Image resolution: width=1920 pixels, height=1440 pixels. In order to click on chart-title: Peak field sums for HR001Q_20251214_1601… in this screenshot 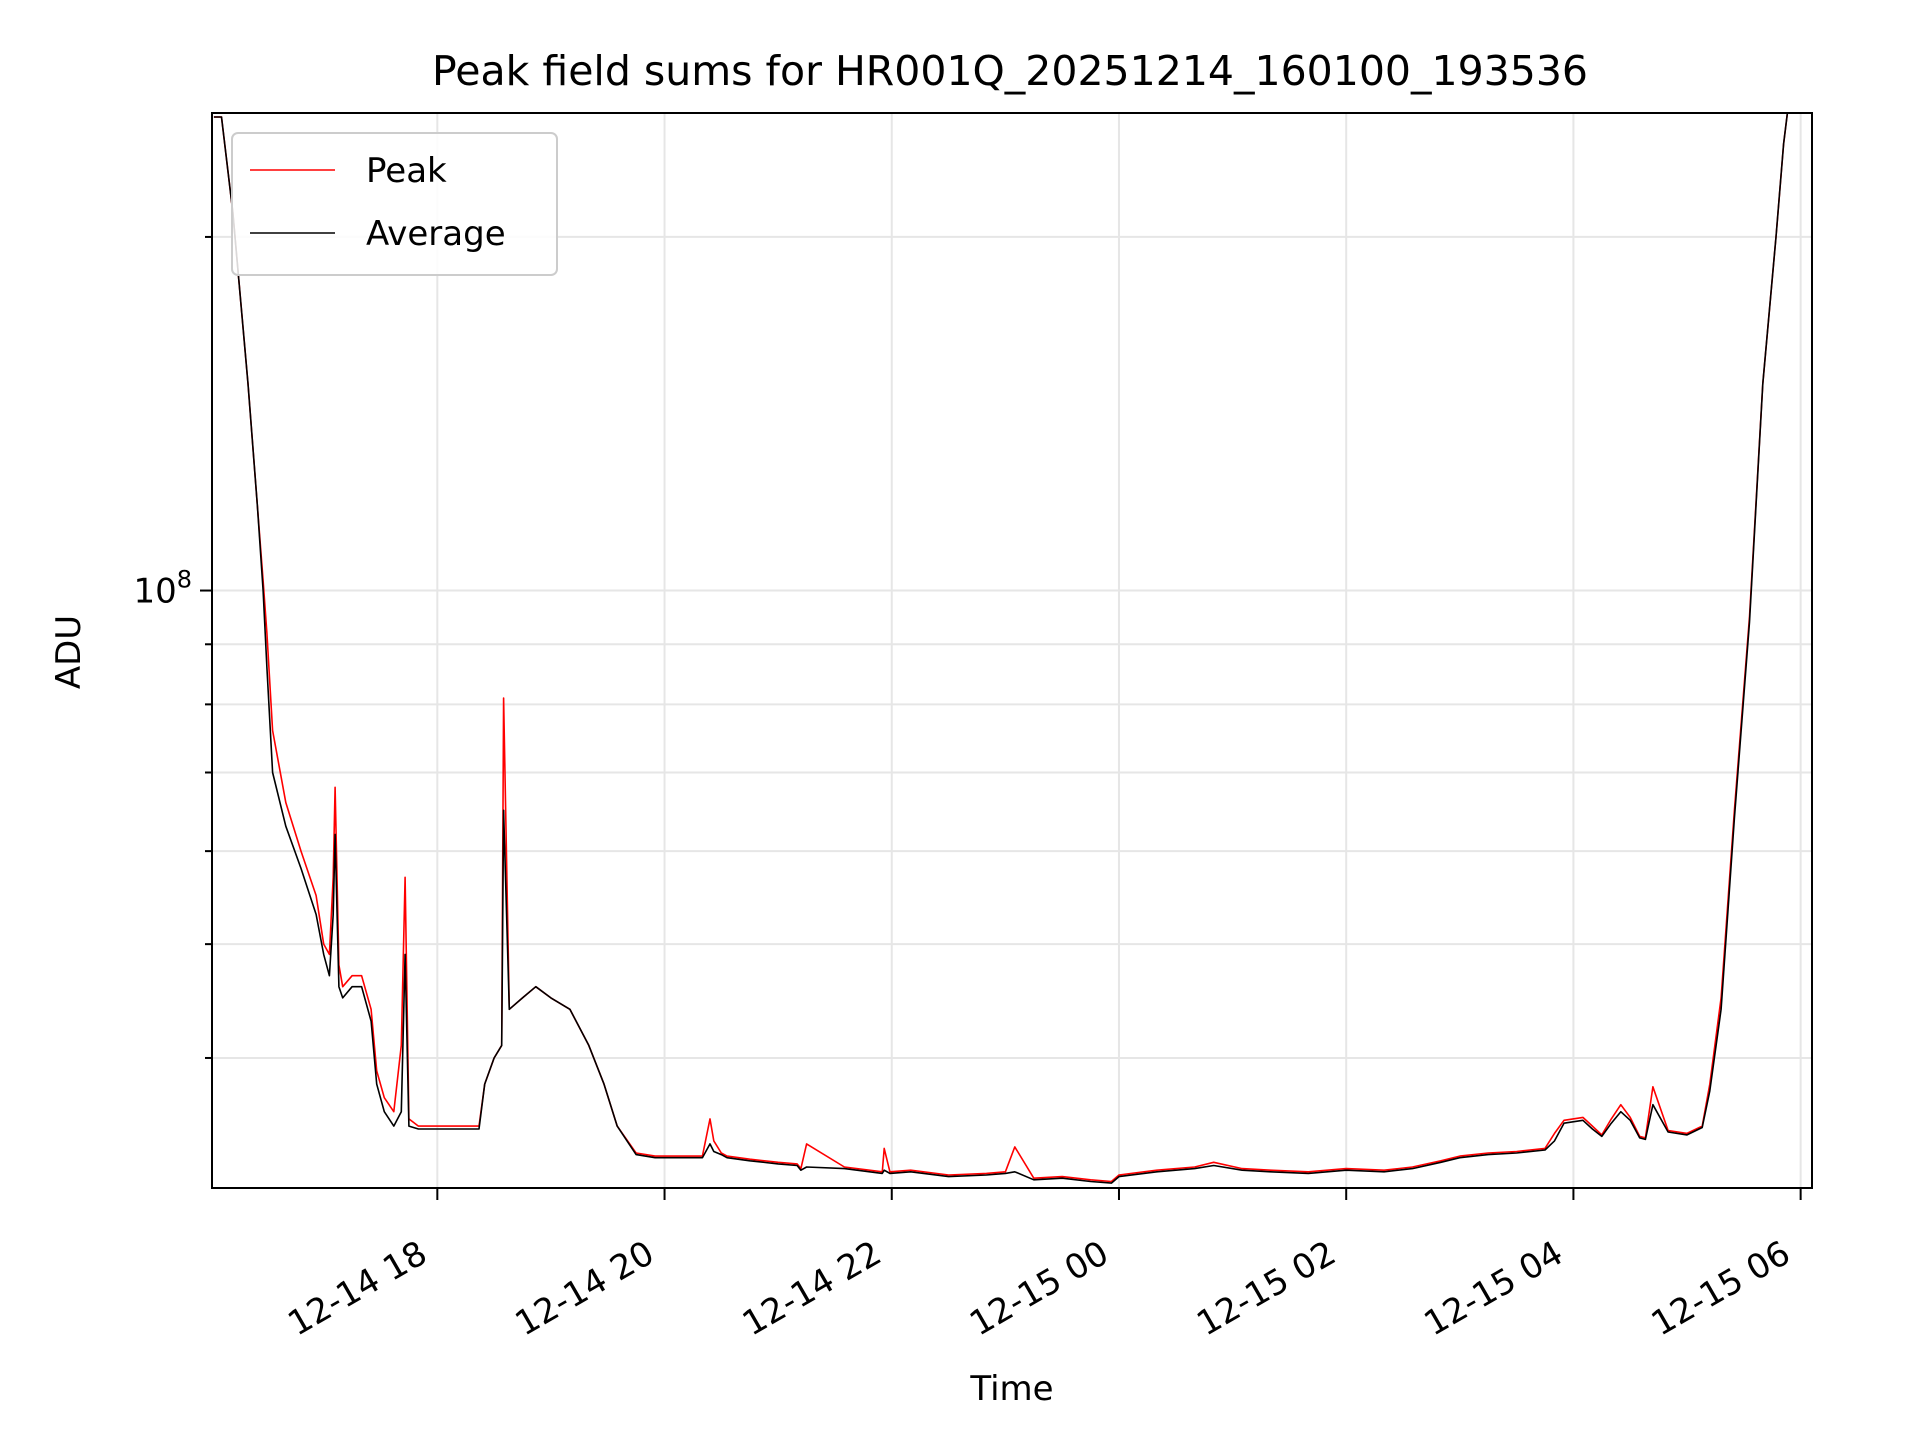, I will do `click(1010, 71)`.